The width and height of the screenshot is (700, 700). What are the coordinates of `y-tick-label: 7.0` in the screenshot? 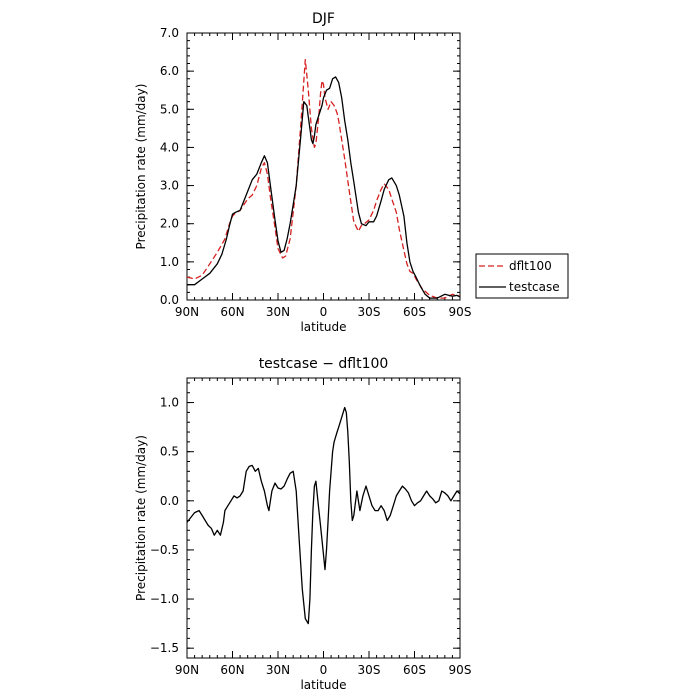 It's located at (169, 33).